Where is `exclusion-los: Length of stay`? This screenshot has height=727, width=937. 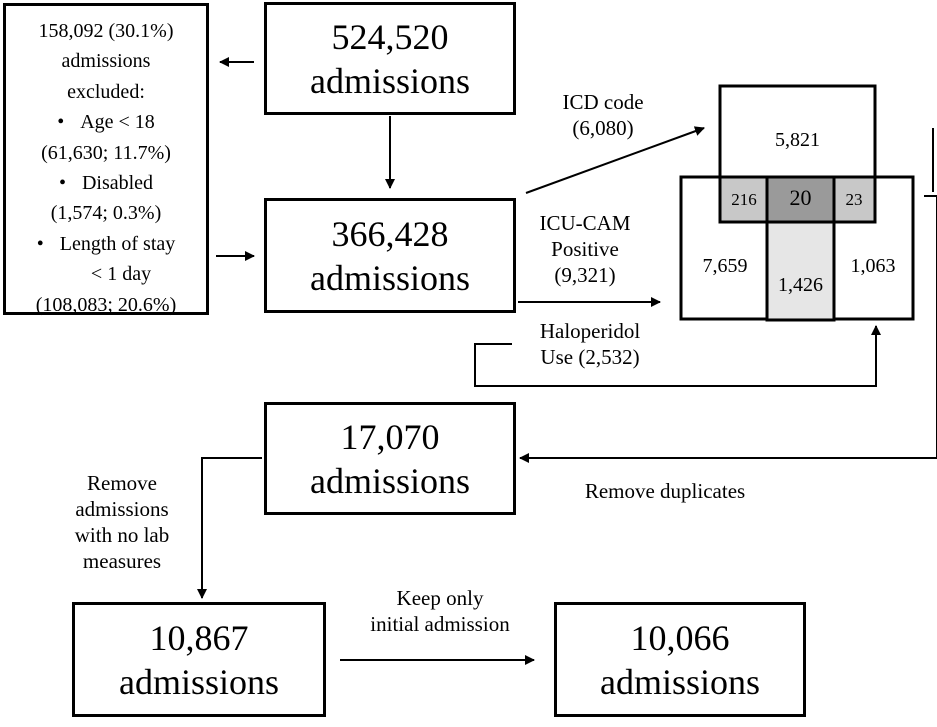 exclusion-los: Length of stay is located at coordinates (106, 244).